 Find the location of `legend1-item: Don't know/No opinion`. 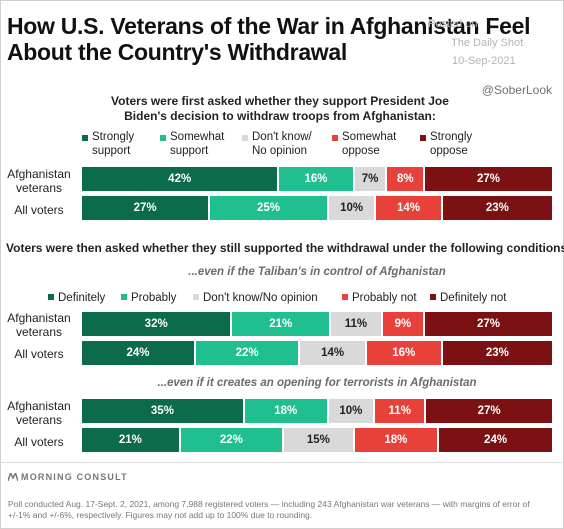

legend1-item: Don't know/No opinion is located at coordinates (277, 144).